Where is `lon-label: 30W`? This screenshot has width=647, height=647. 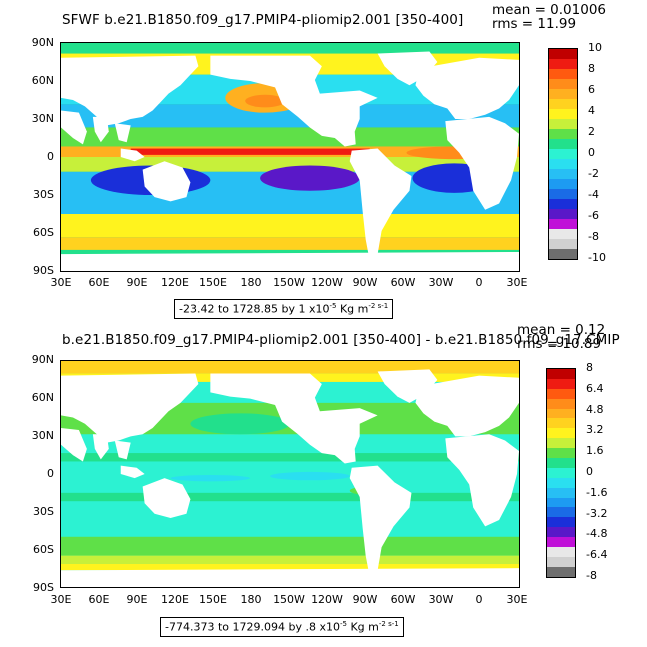 lon-label: 30W is located at coordinates (441, 599).